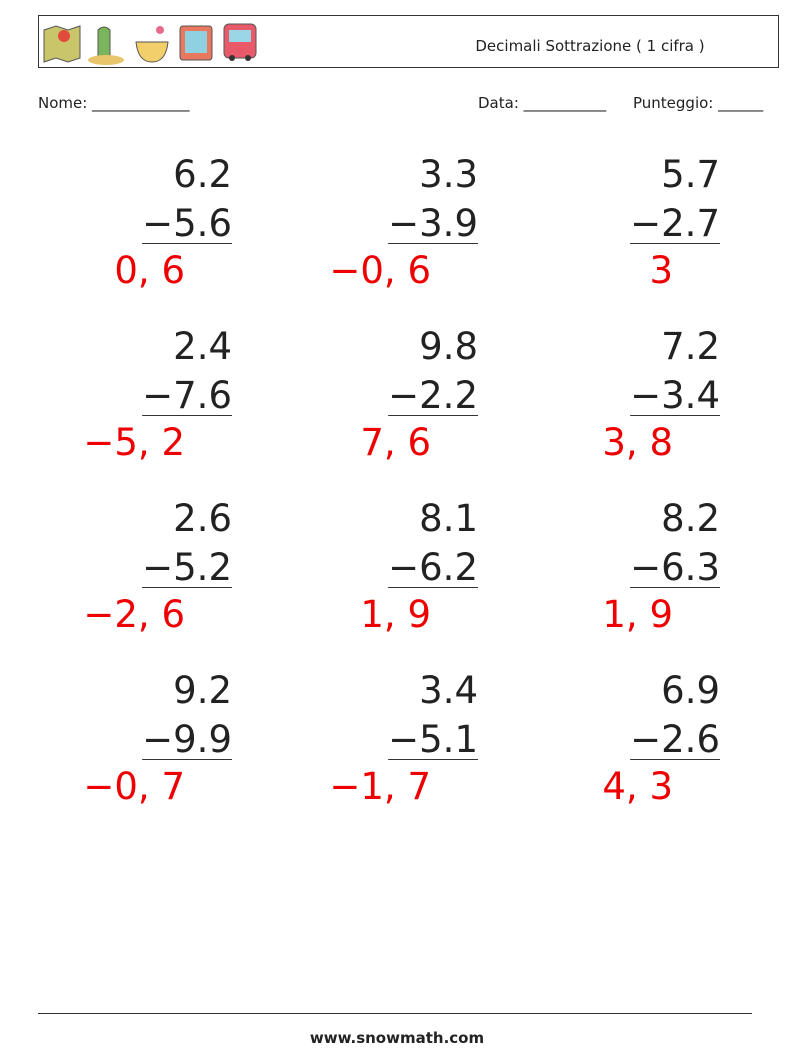  Describe the element at coordinates (380, 786) in the screenshot. I see `answer: −1, 7` at that location.